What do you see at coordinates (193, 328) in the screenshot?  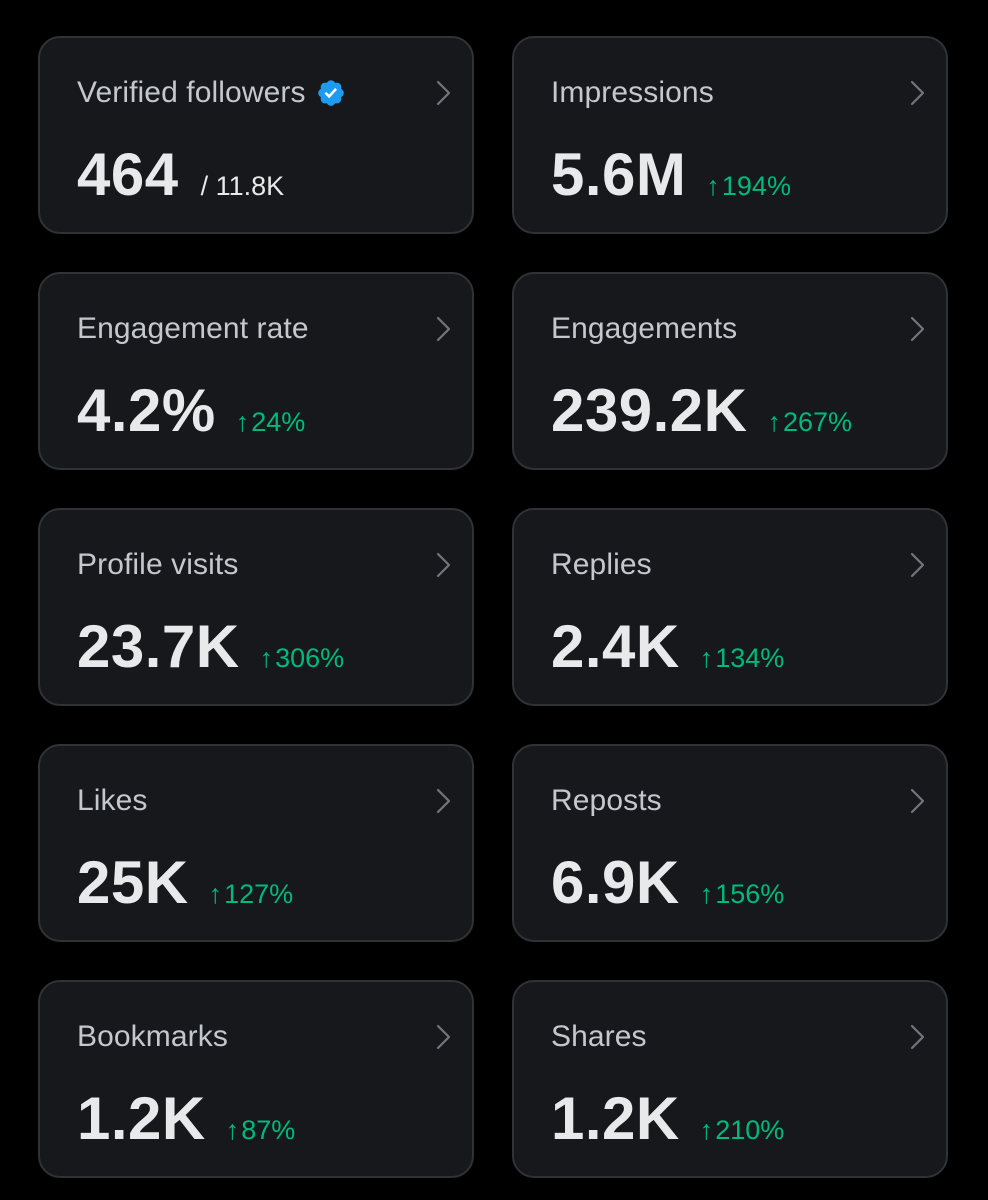 I see `card-label: Engagement rate` at bounding box center [193, 328].